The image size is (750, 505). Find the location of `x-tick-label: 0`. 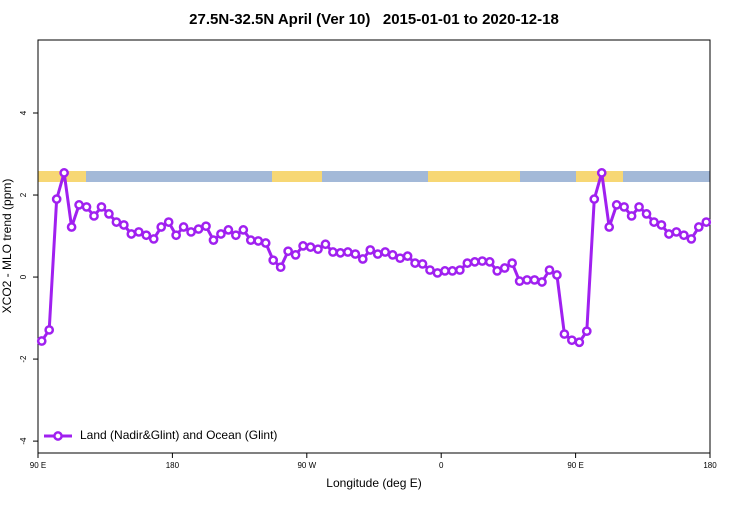

x-tick-label: 0 is located at coordinates (441, 465).